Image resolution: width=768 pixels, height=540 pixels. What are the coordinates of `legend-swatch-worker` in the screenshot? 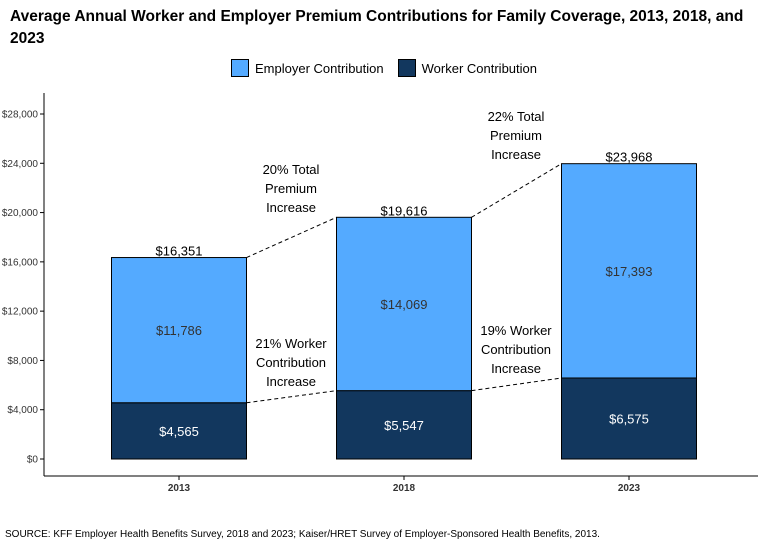 It's located at (406, 68).